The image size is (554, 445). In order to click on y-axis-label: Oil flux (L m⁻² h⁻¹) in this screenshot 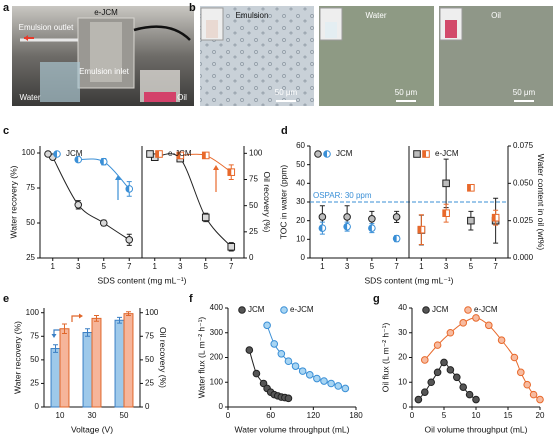, I will do `click(385, 358)`.